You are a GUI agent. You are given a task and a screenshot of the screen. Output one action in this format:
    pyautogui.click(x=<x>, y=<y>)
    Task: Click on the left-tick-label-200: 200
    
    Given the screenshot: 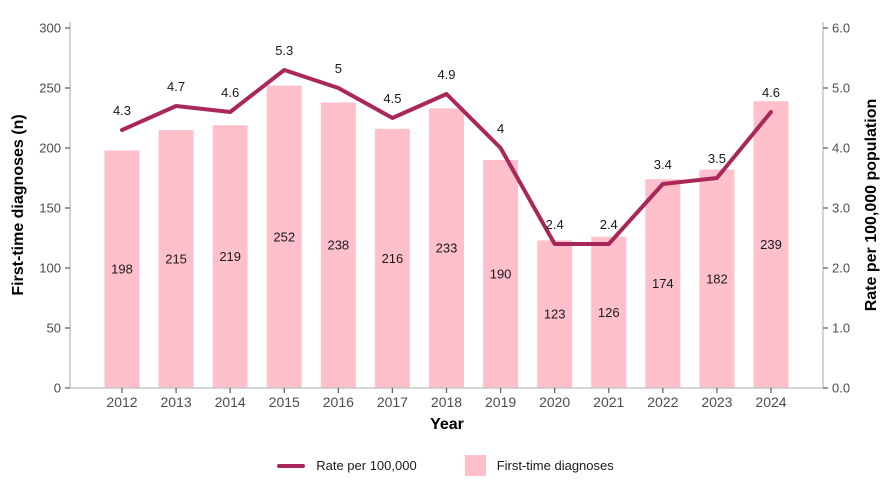 What is the action you would take?
    pyautogui.click(x=50, y=148)
    